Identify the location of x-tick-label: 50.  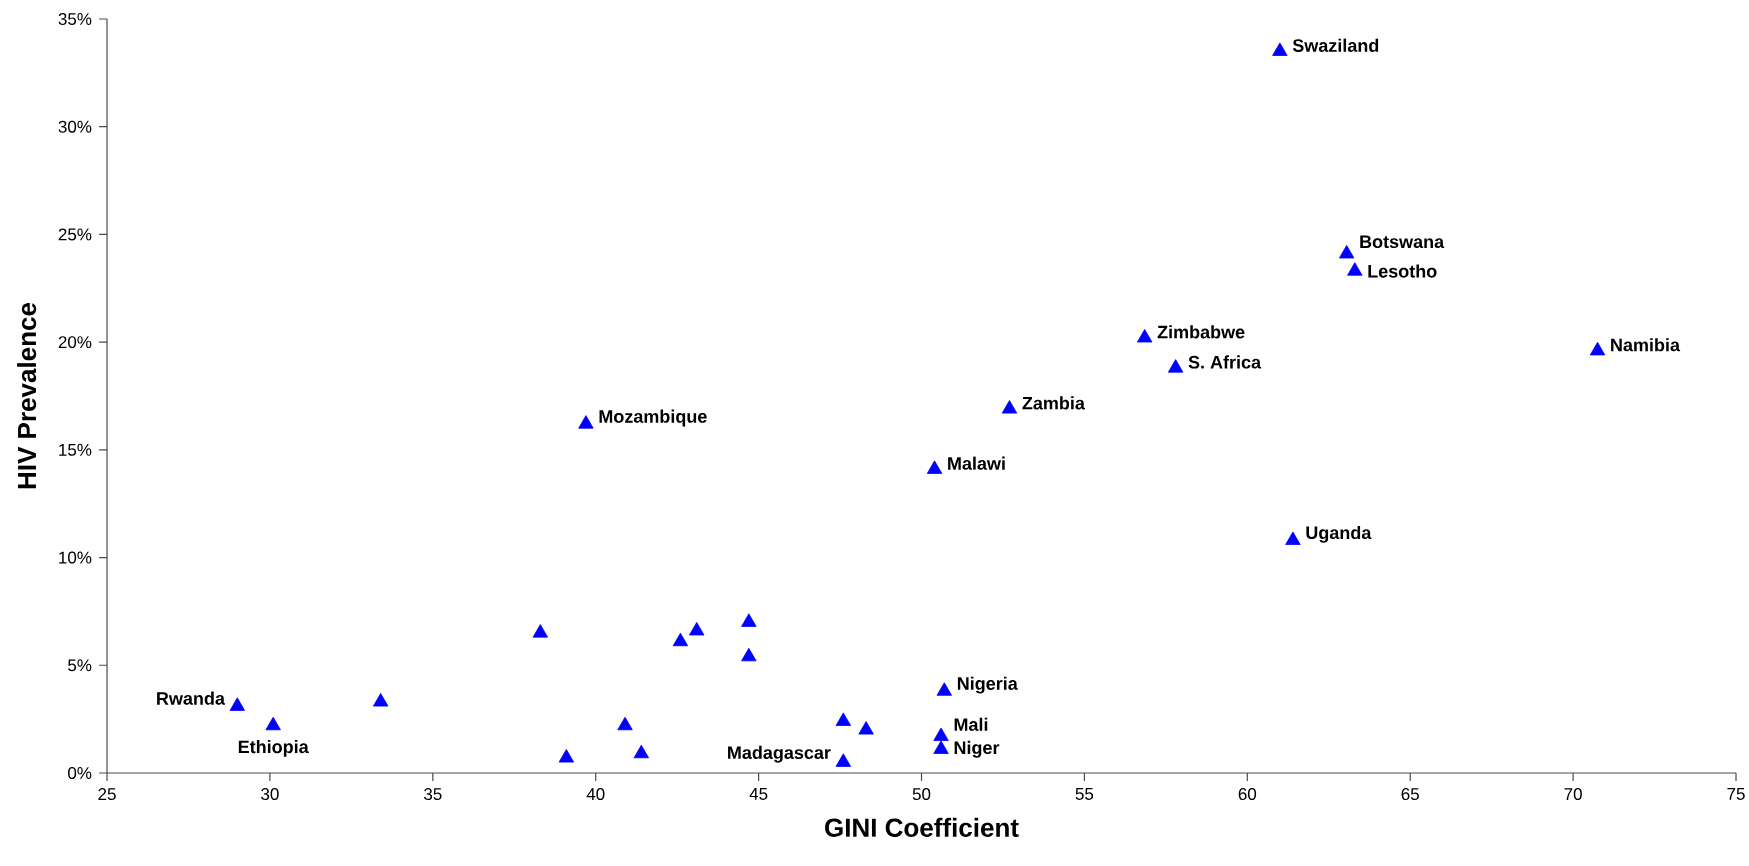
(921, 794).